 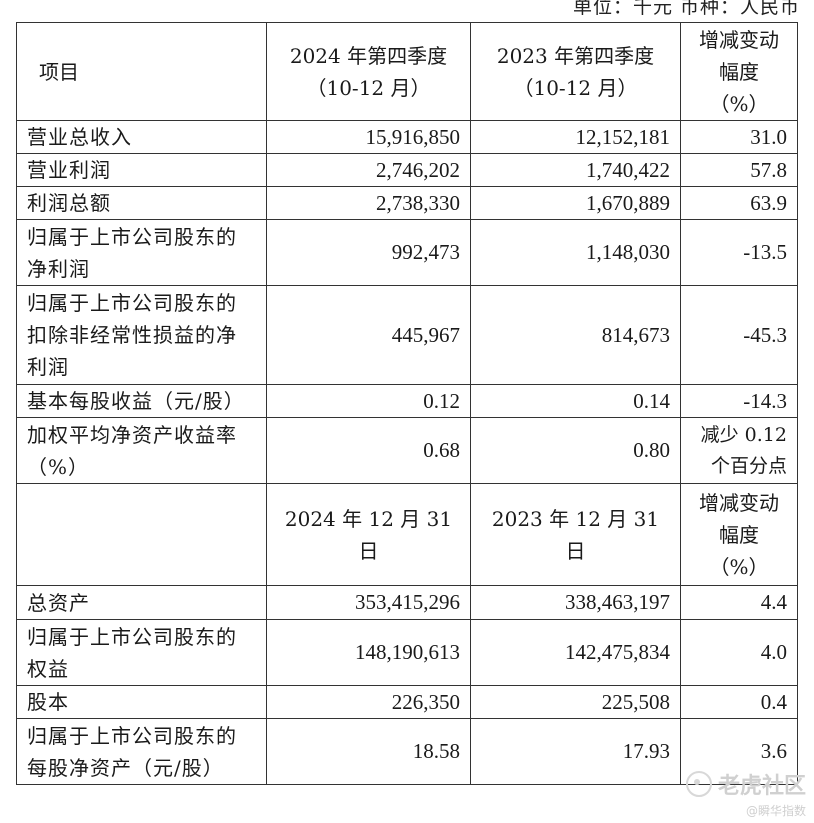 I want to click on row-item-label: 利润, so click(x=48, y=367).